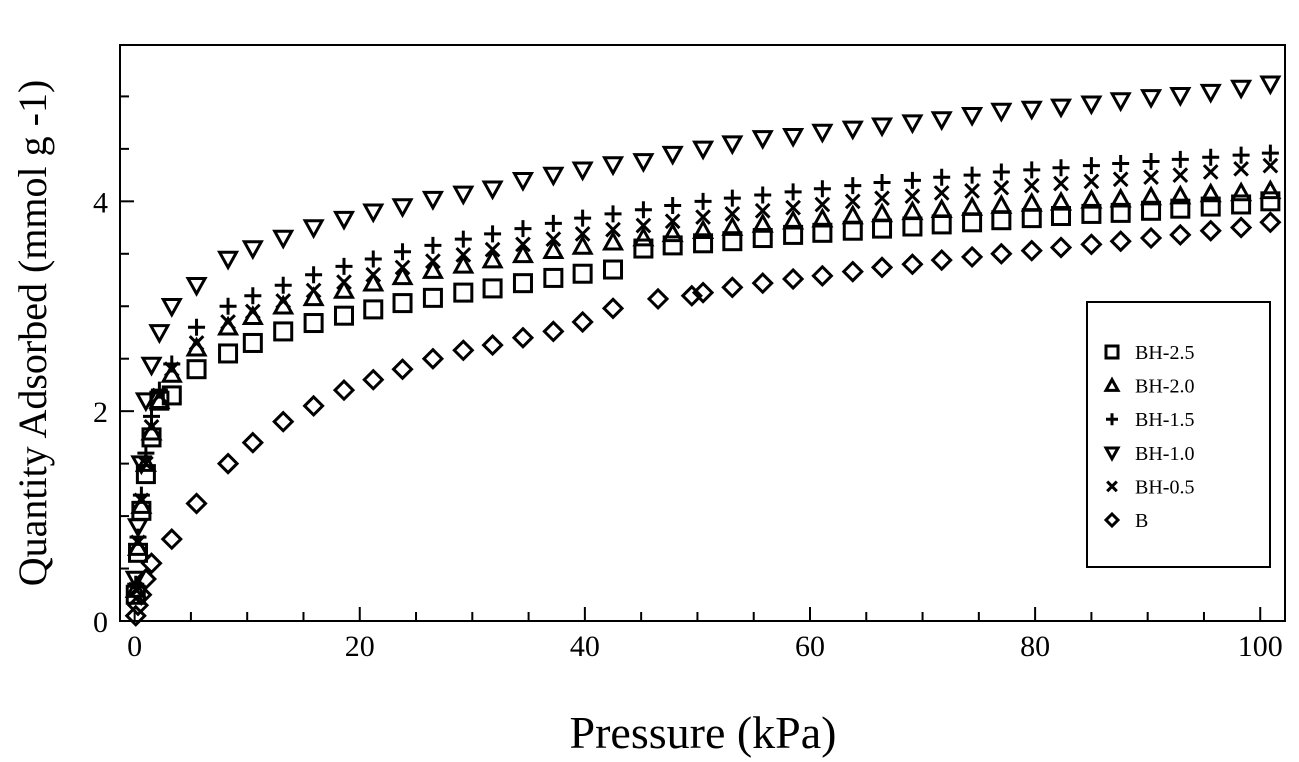  I want to click on legend-label: BH-2.5, so click(1164, 353).